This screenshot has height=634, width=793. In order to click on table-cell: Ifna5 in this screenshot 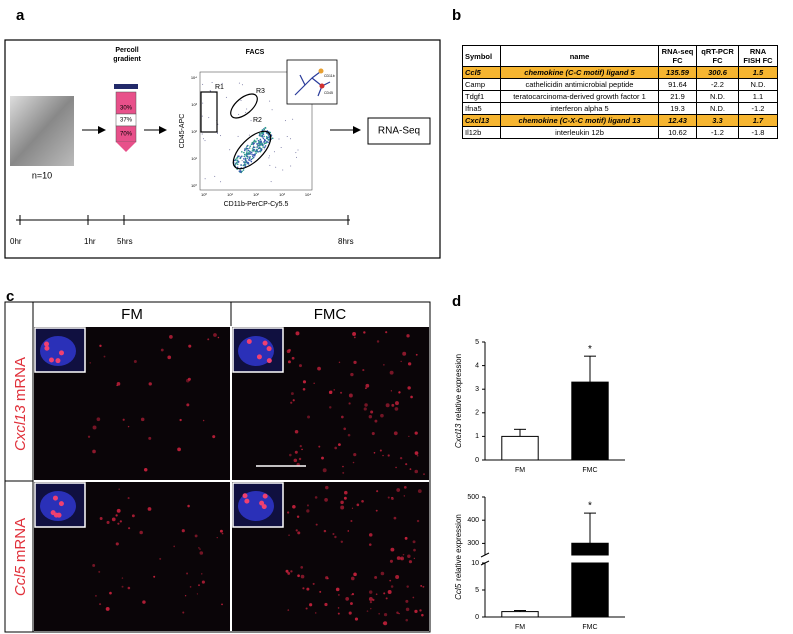, I will do `click(481, 108)`.